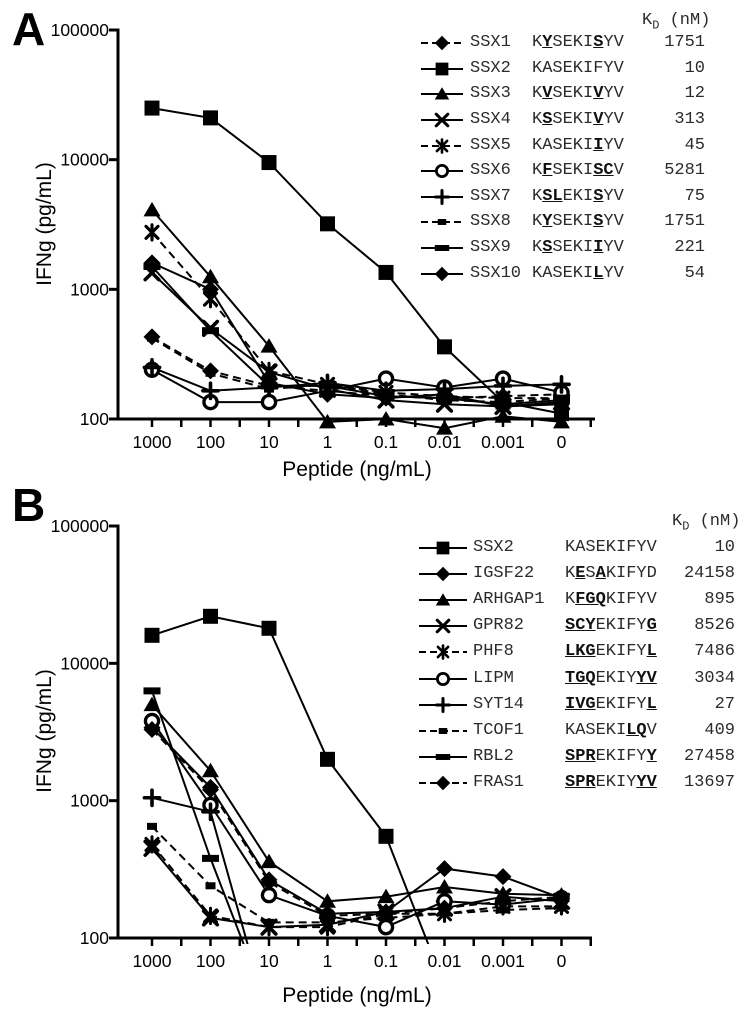 The image size is (745, 1013). I want to click on series-line-FRAS1, so click(356, 822).